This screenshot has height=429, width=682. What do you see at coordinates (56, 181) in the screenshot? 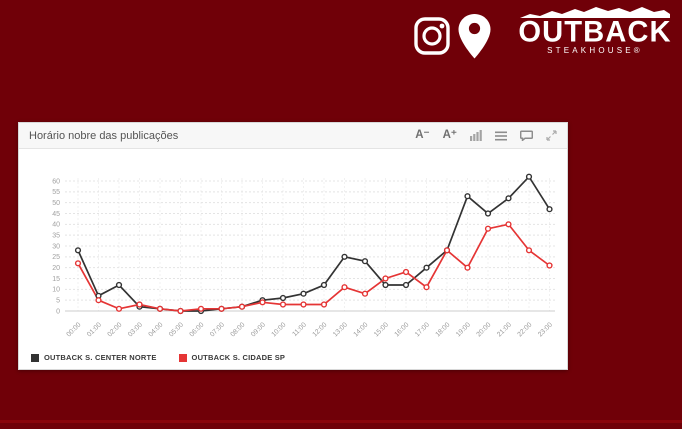
I see `svg-text: 60` at bounding box center [56, 181].